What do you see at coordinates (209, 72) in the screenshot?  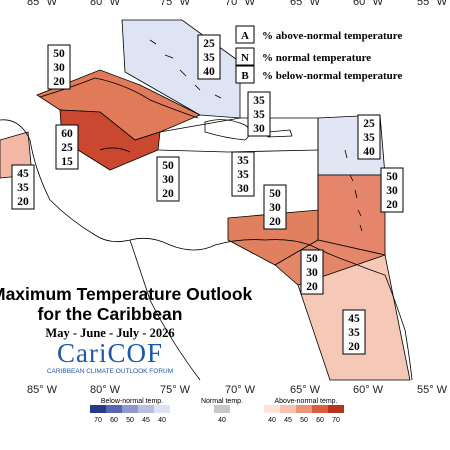 I see `probability: 40` at bounding box center [209, 72].